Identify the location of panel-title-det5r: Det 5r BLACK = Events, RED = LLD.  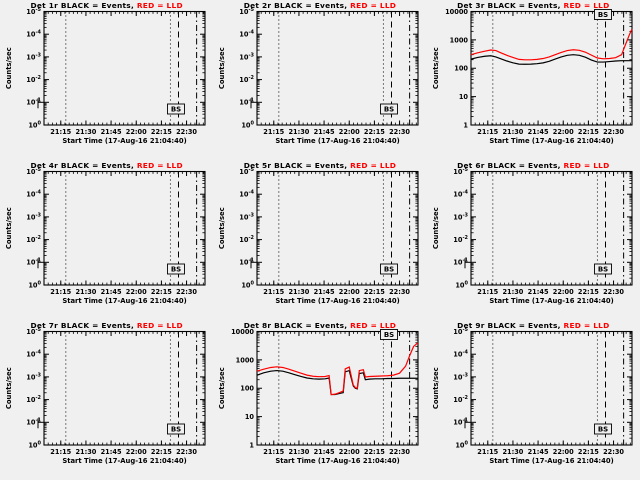
(319, 165).